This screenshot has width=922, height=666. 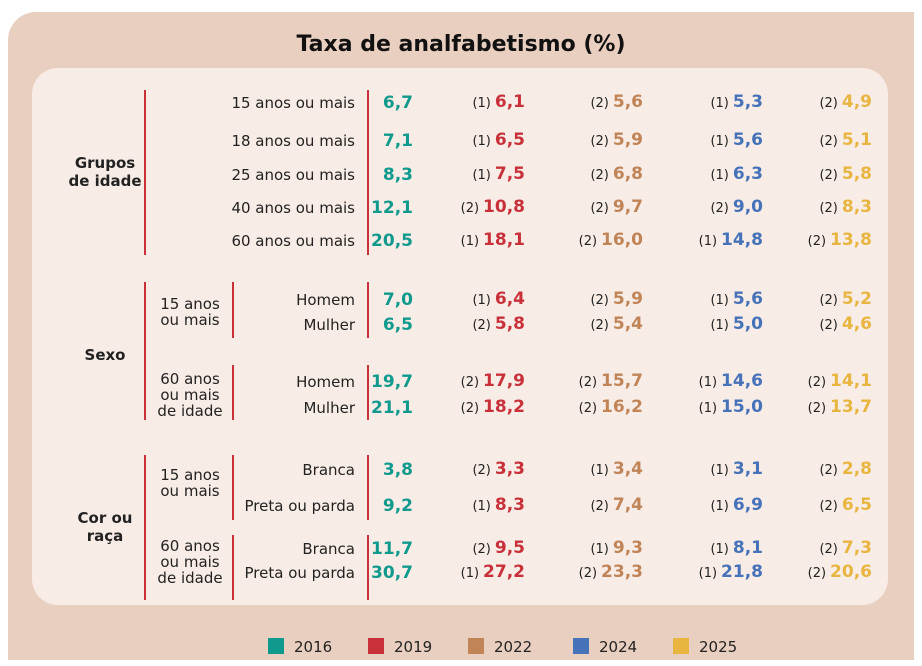 What do you see at coordinates (392, 208) in the screenshot?
I see `value: 12,1` at bounding box center [392, 208].